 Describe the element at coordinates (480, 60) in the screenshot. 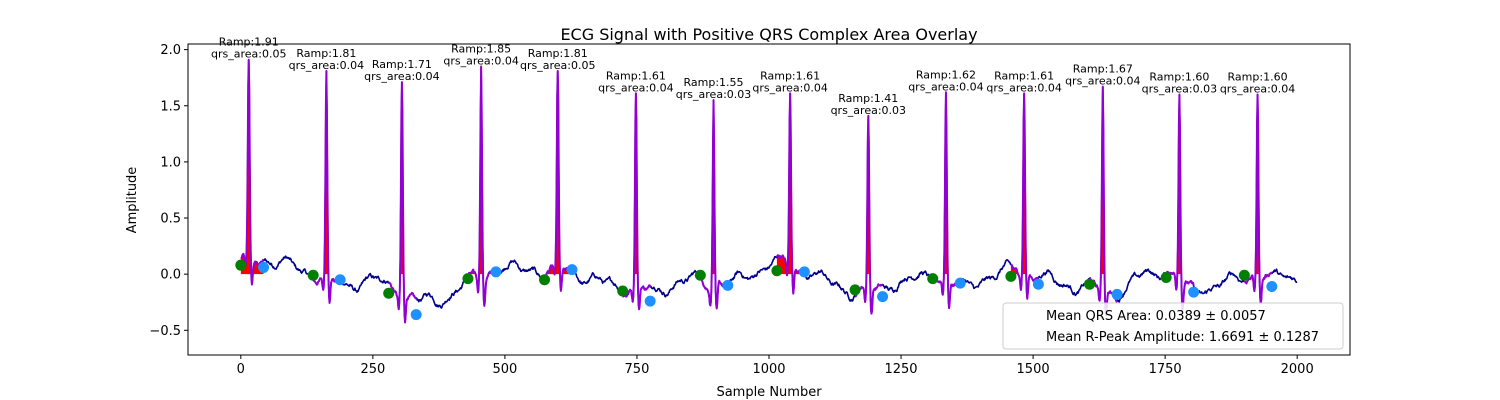

I see `qrs-area-label-4: qrs_area:0.04` at that location.